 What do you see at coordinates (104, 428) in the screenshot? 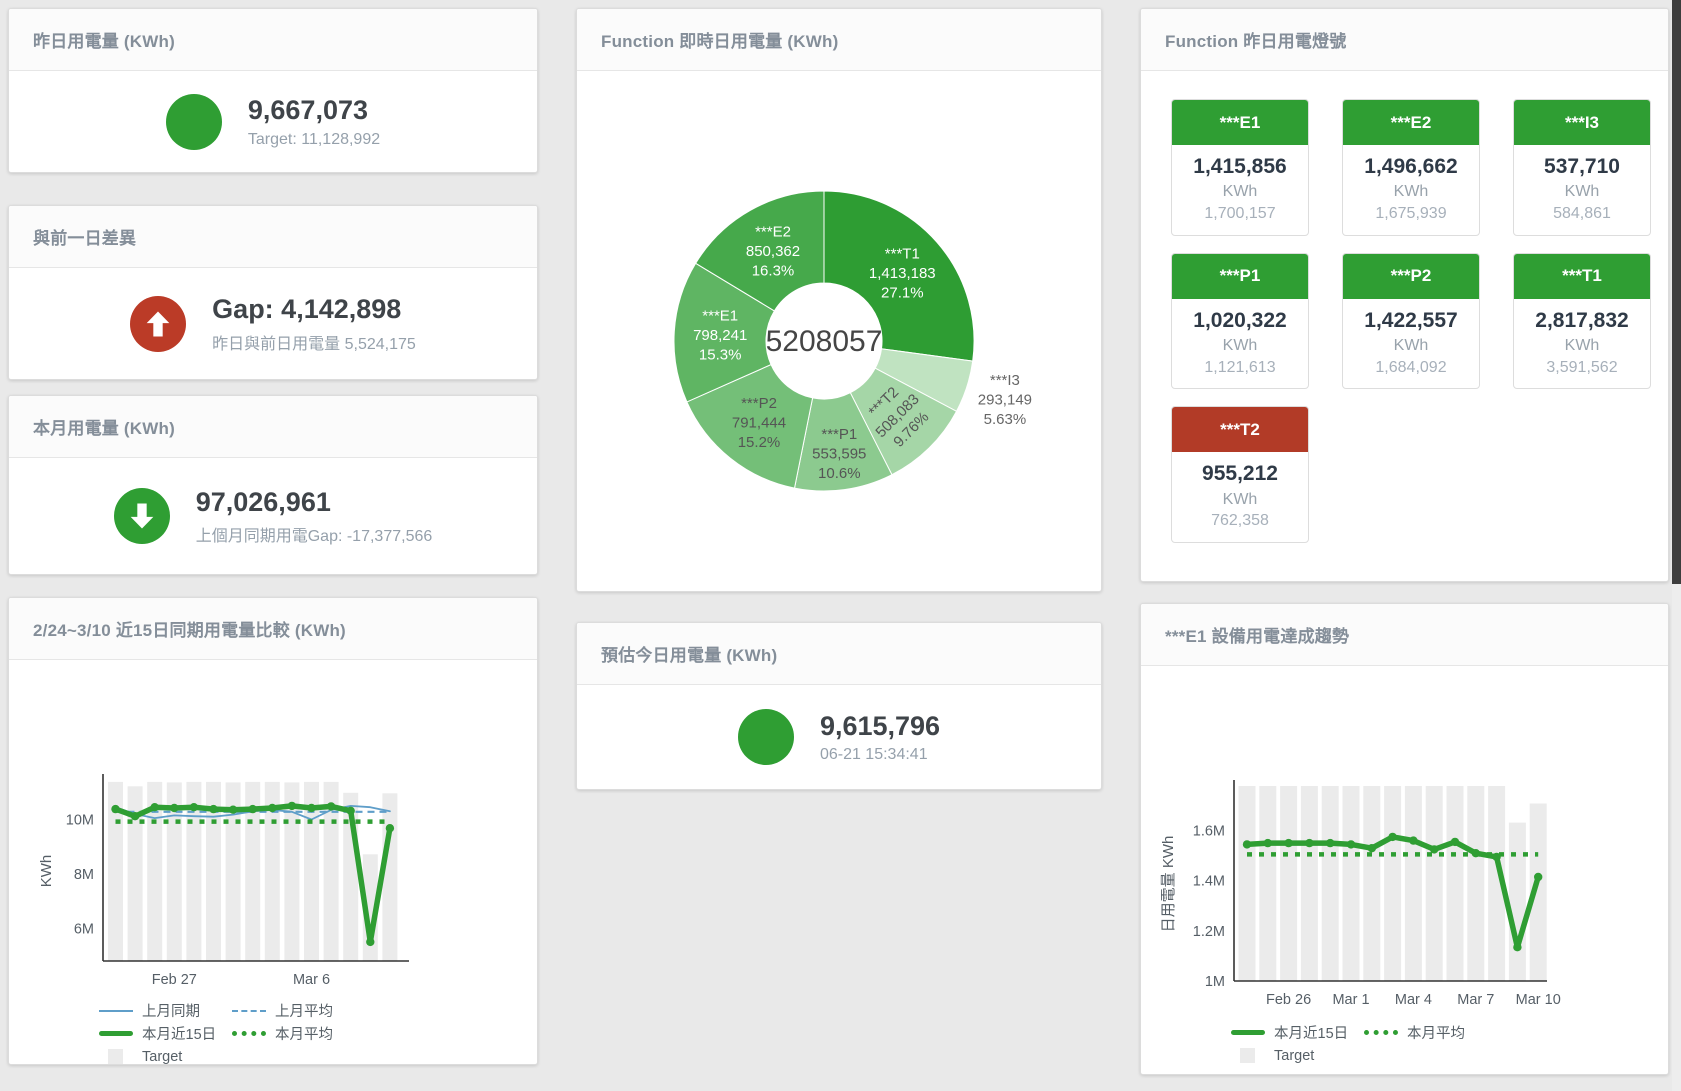
I see `panel-title: 本月用電量 (KWh)` at bounding box center [104, 428].